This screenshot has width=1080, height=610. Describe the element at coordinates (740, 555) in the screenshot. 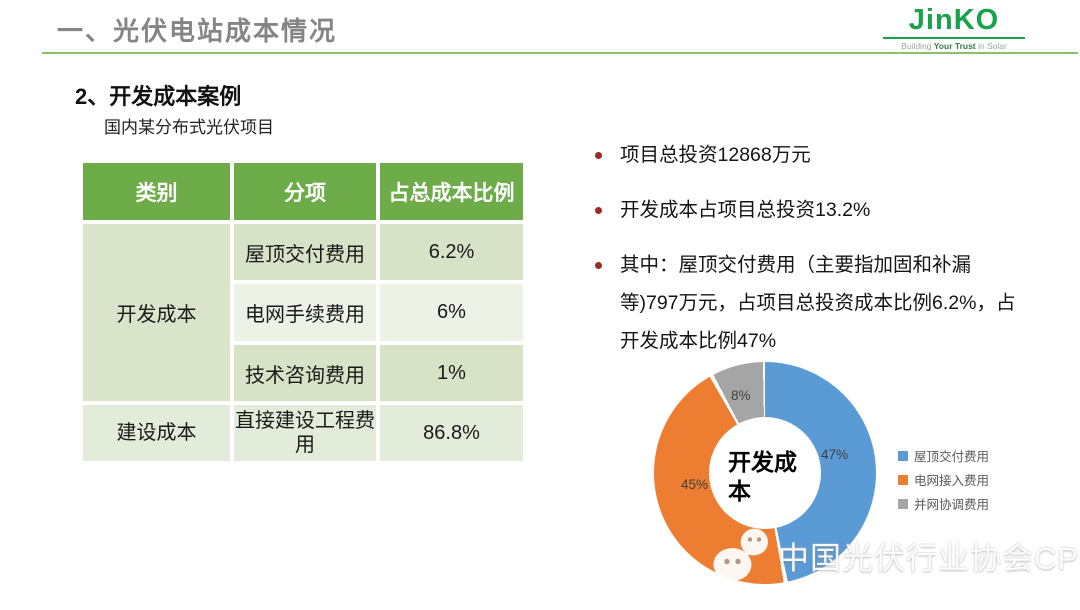

I see `wechat-icon` at that location.